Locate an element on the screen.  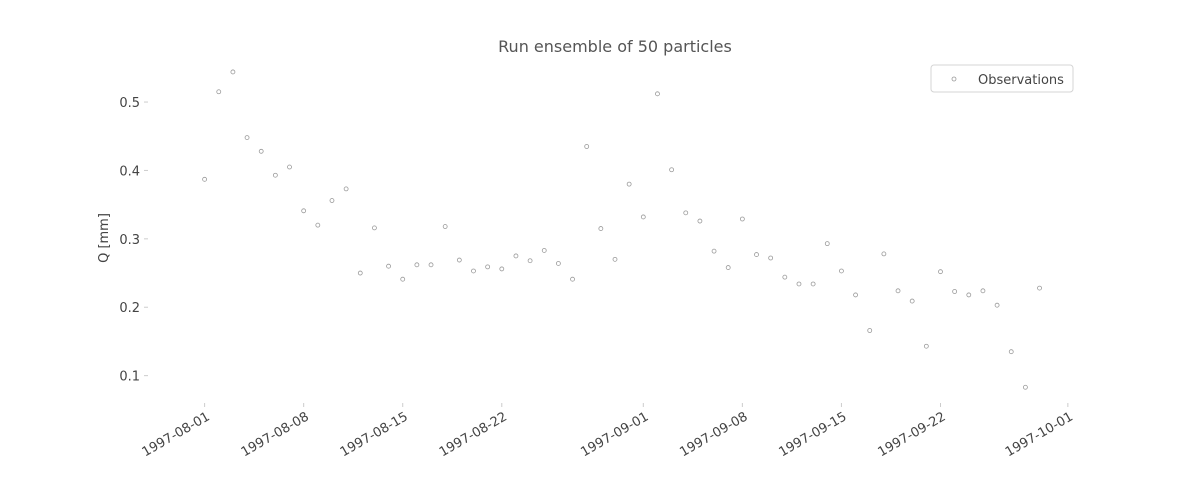
x-tick-label: 1997-08-01 is located at coordinates (176, 434).